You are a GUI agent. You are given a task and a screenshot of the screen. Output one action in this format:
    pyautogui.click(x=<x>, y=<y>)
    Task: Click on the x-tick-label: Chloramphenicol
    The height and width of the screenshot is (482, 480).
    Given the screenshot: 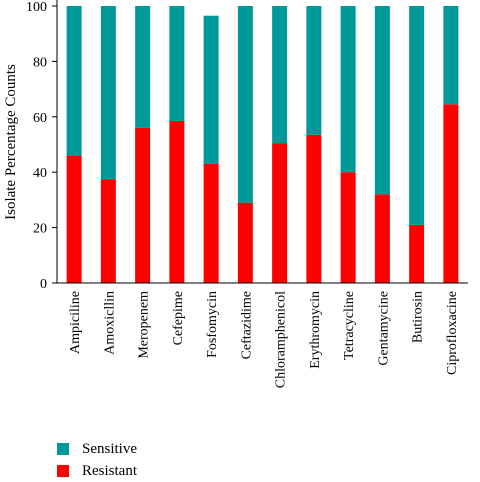 What is the action you would take?
    pyautogui.click(x=281, y=339)
    